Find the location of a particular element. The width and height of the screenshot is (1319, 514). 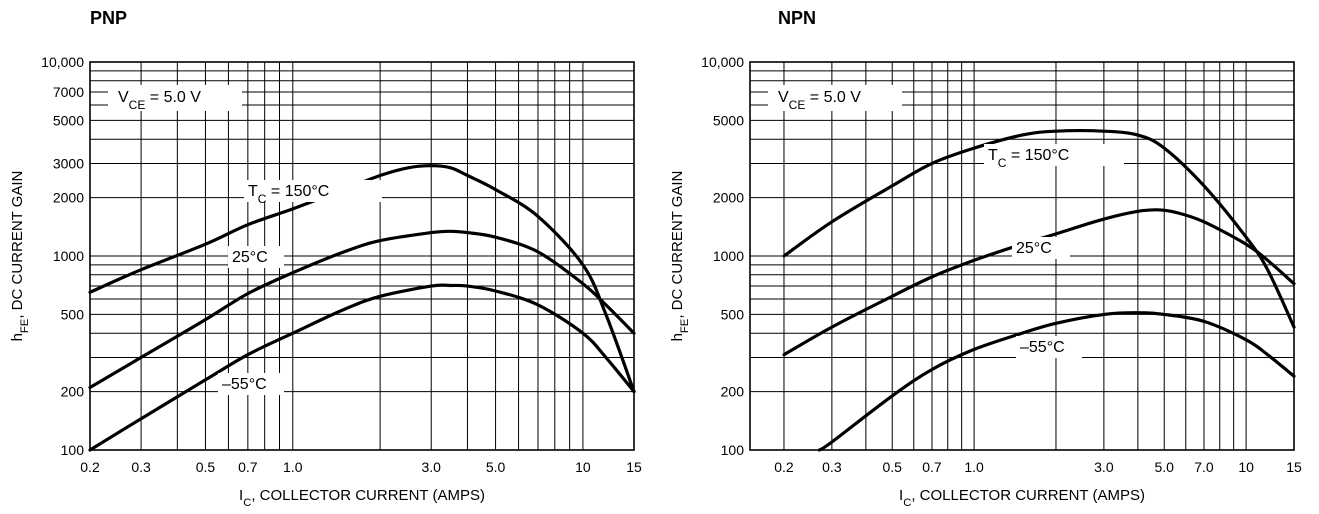

chart-title: PNP is located at coordinates (109, 18).